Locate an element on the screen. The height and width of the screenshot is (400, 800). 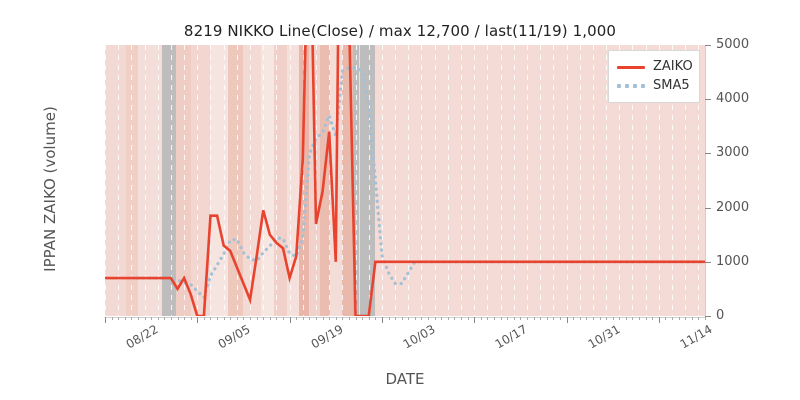
legend-label-sma5: SMA5 is located at coordinates (671, 85).